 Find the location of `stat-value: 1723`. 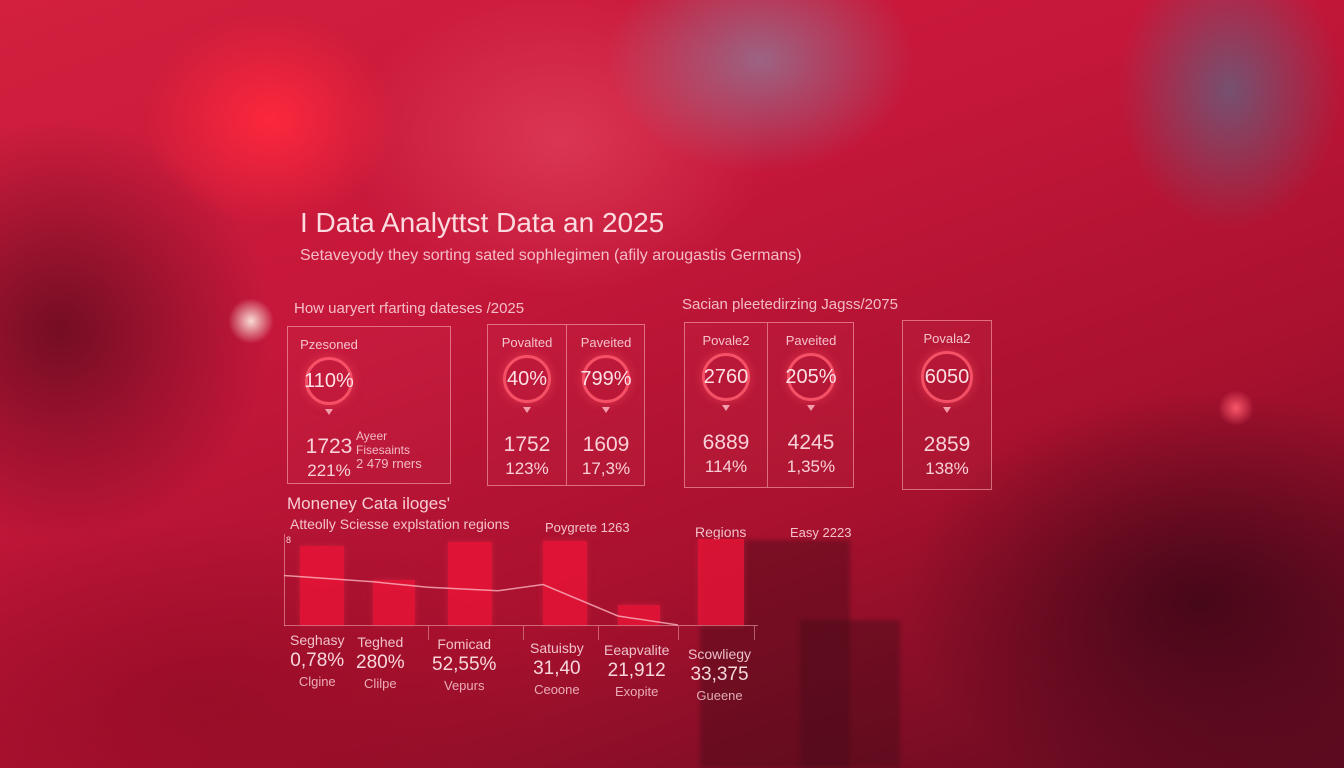

stat-value: 1723 is located at coordinates (329, 446).